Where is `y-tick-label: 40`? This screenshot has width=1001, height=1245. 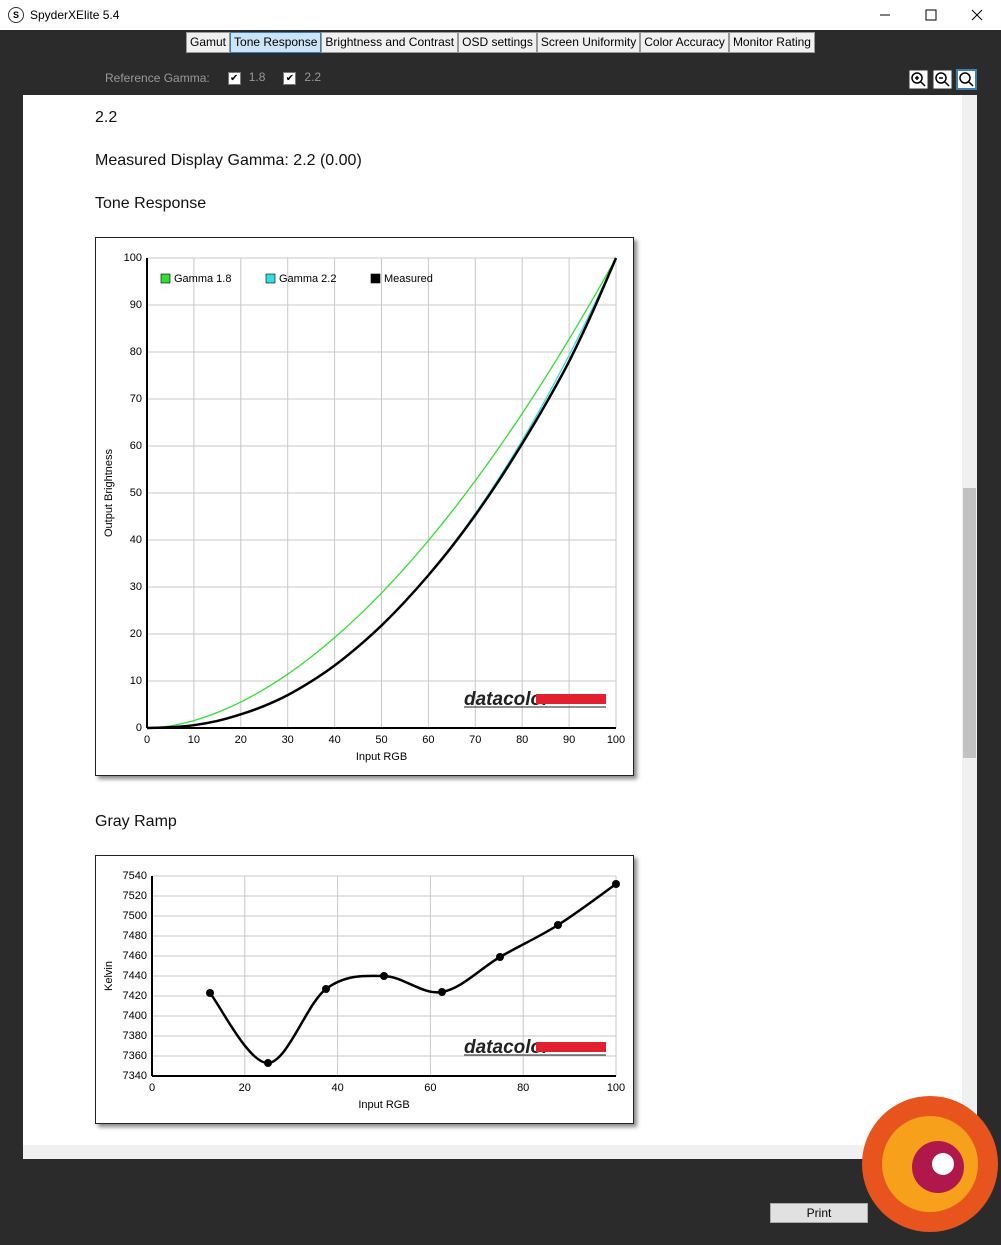 y-tick-label: 40 is located at coordinates (136, 540).